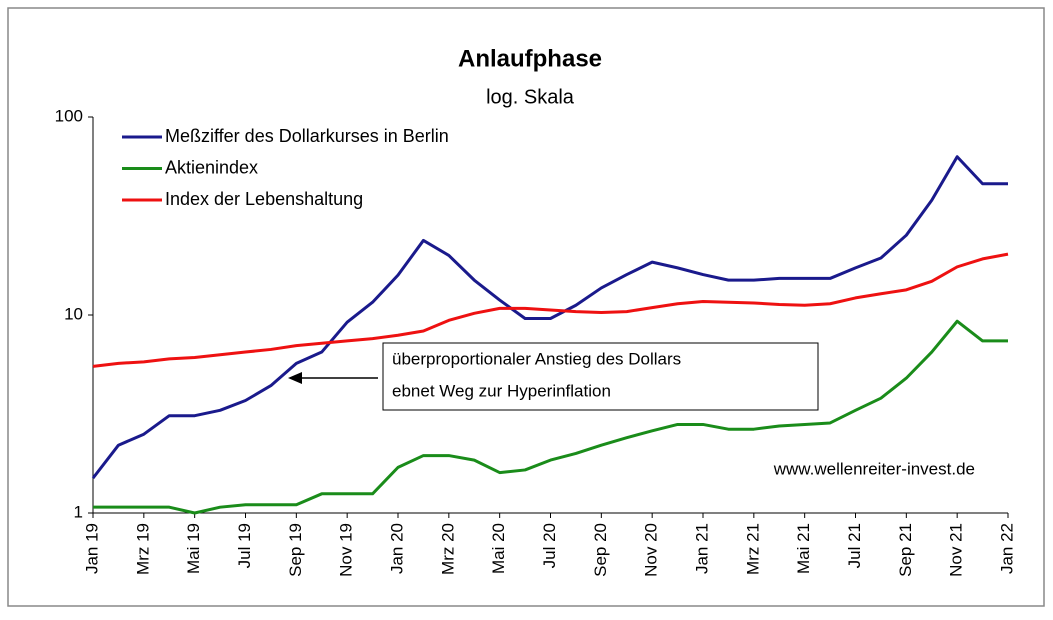 The width and height of the screenshot is (1053, 620). I want to click on chart-subtitle: log. Skala, so click(530, 97).